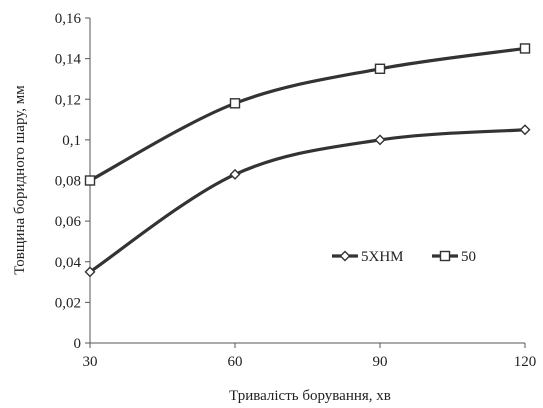 Image resolution: width=543 pixels, height=408 pixels. I want to click on y-axis-label: Товщина боридного шару, мм, so click(20, 180).